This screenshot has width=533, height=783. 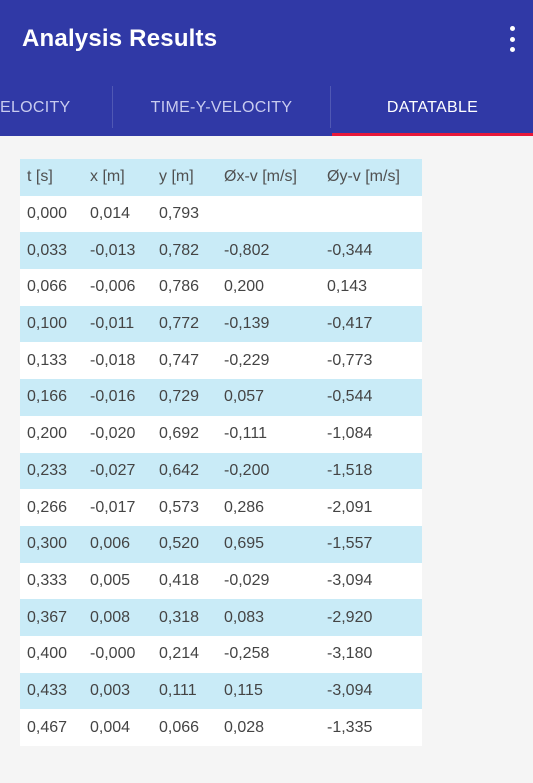 I want to click on table-cell: 0,057, so click(x=244, y=397).